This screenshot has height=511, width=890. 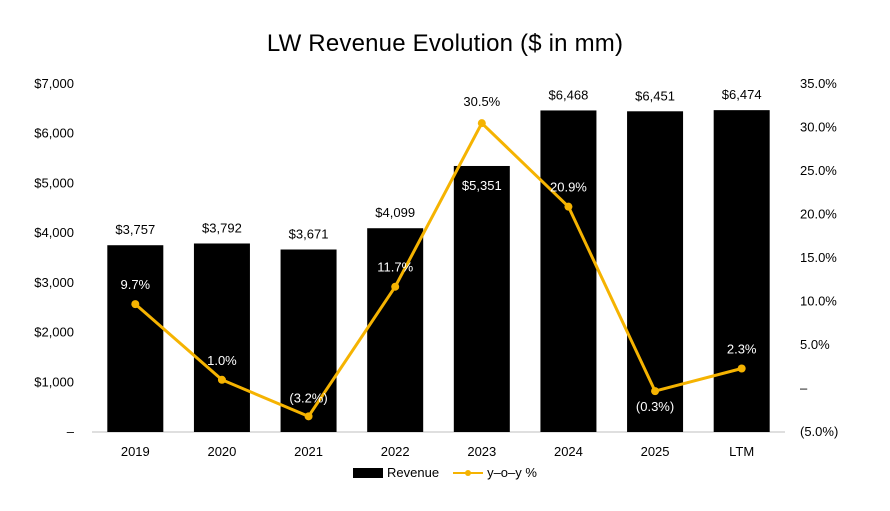 I want to click on x-tick-label: 2020, so click(x=221, y=451).